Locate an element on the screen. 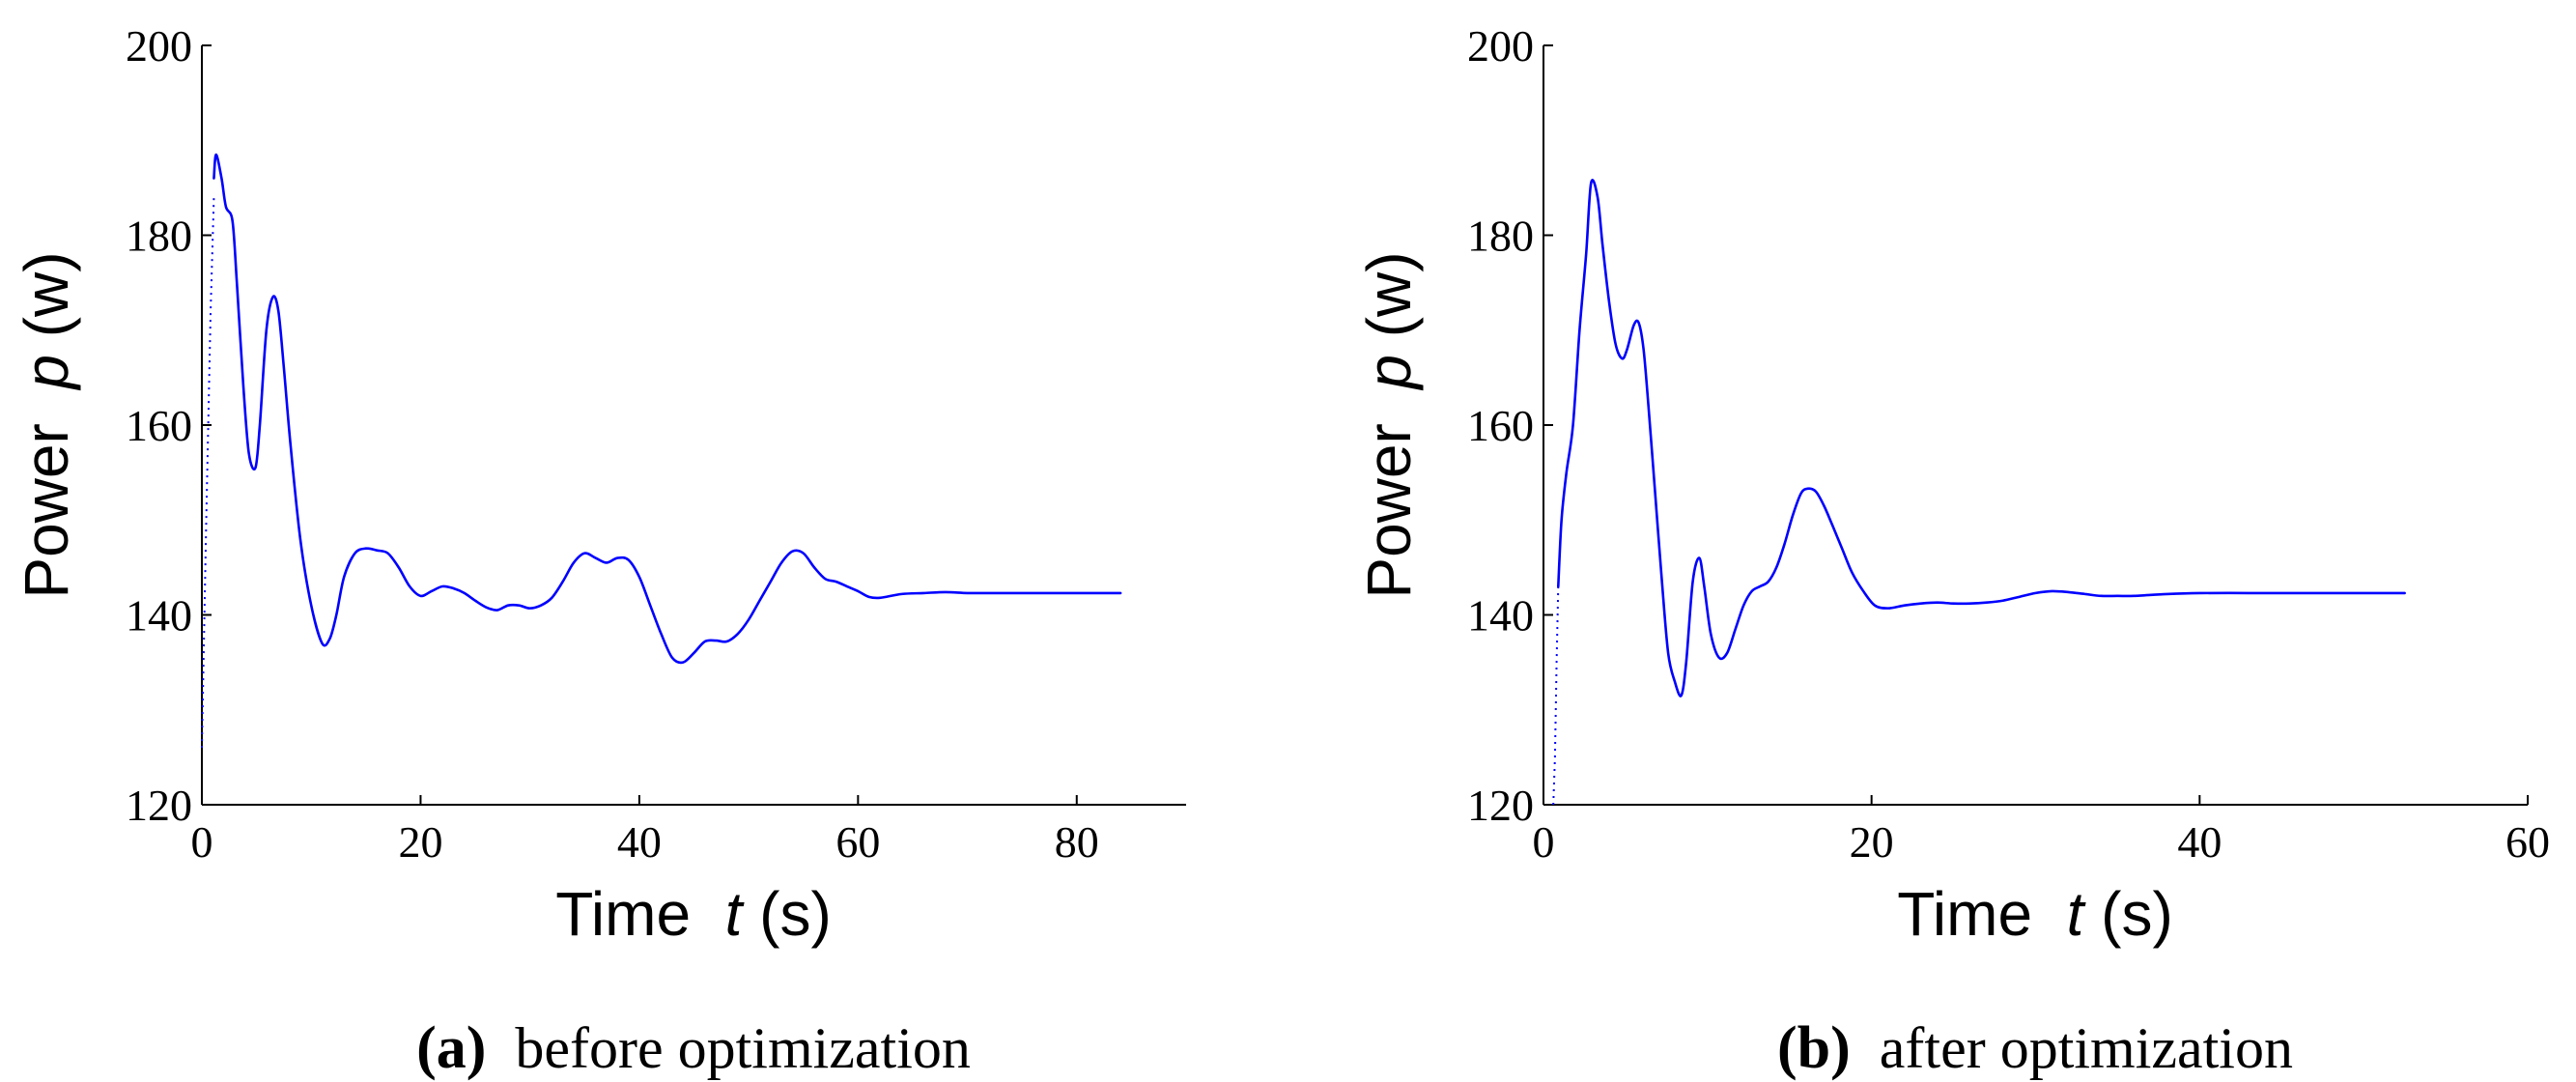  chart-b-y-tick-label: 160 is located at coordinates (1500, 425).